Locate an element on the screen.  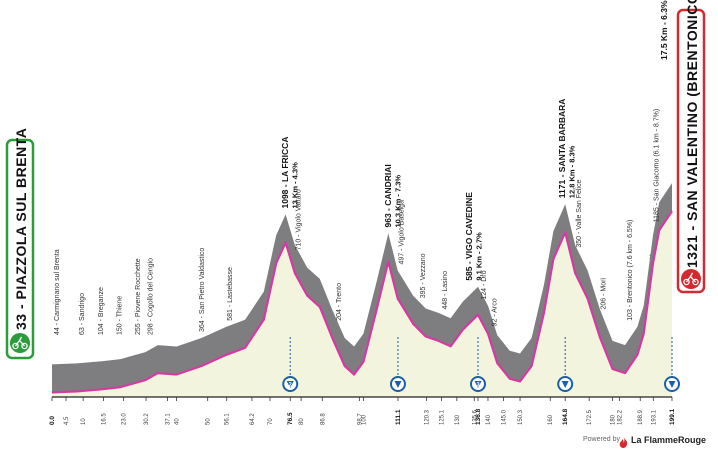
finish-sign-frame is located at coordinates (691, 151).